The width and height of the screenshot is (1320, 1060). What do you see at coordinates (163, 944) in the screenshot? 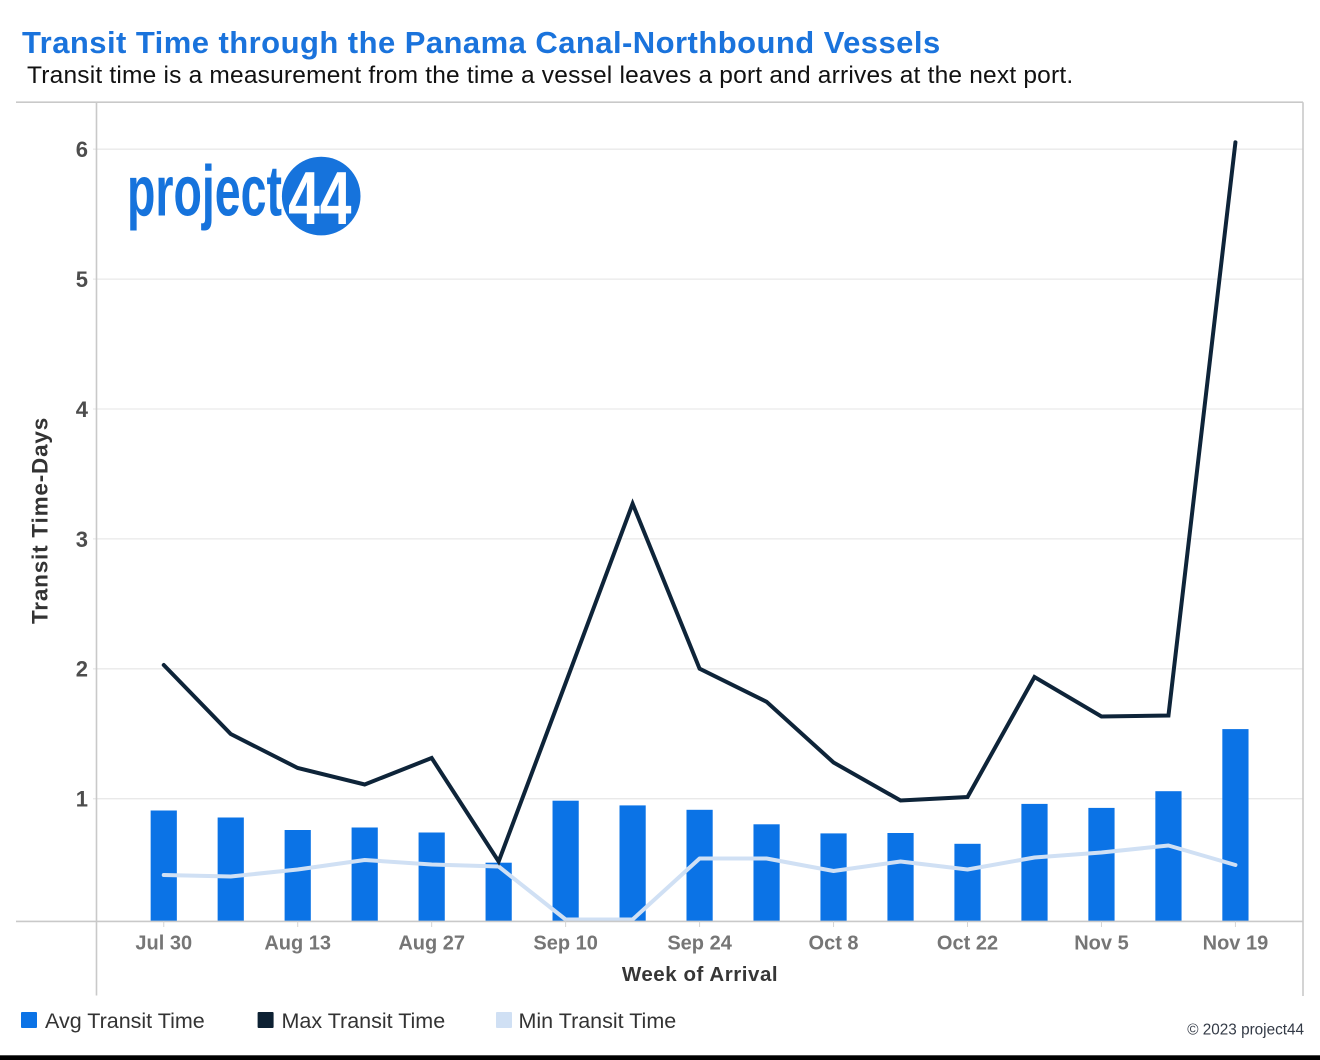
I see `svg-text: Jul 30` at bounding box center [163, 944].